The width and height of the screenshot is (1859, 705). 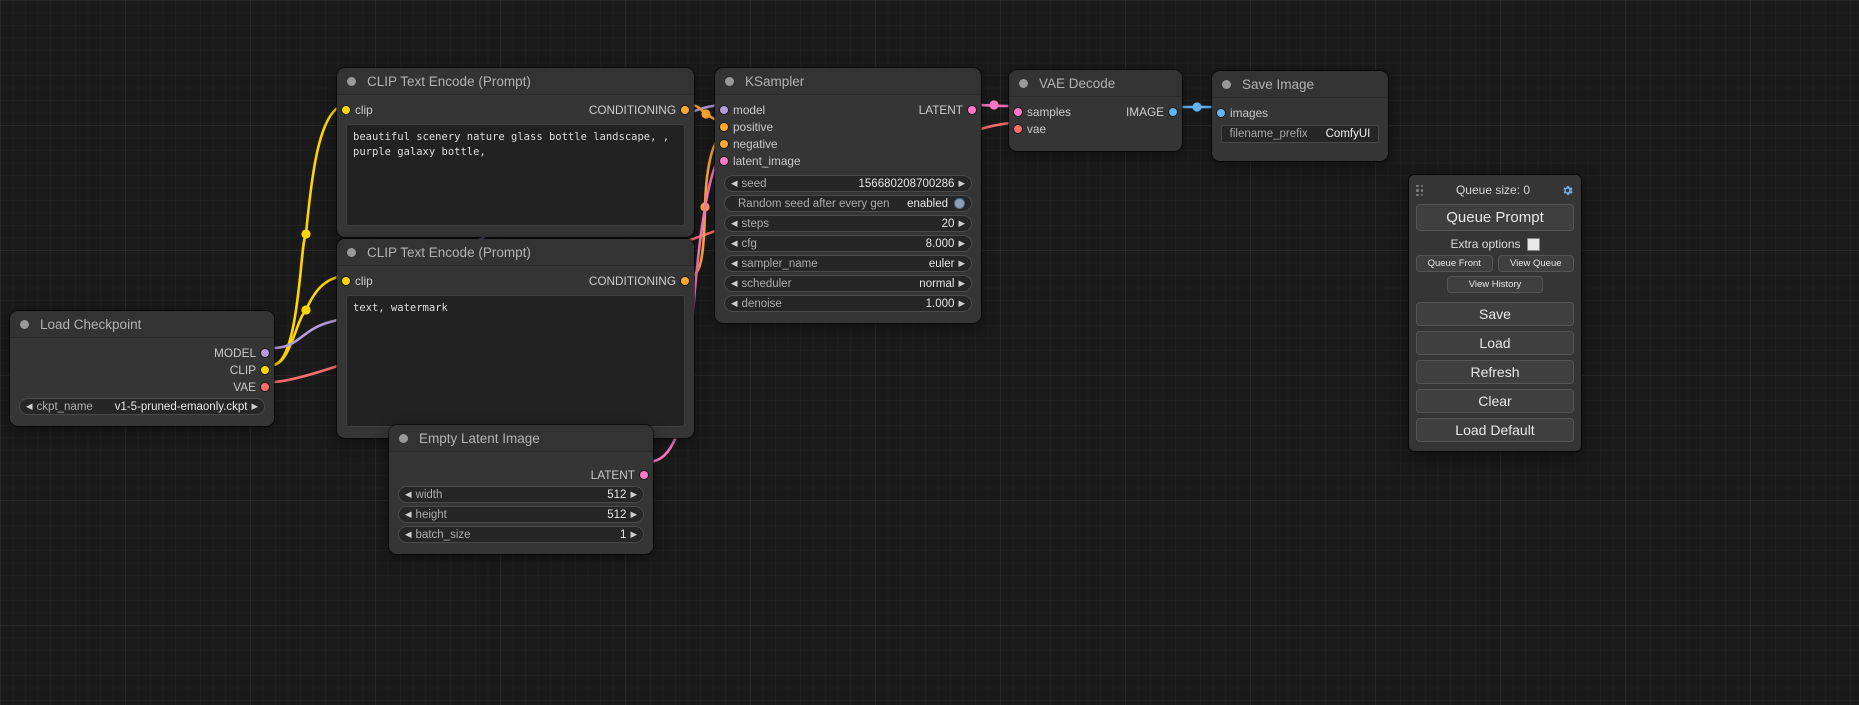 What do you see at coordinates (1495, 217) in the screenshot?
I see `queue-prompt-button: Queue Prompt` at bounding box center [1495, 217].